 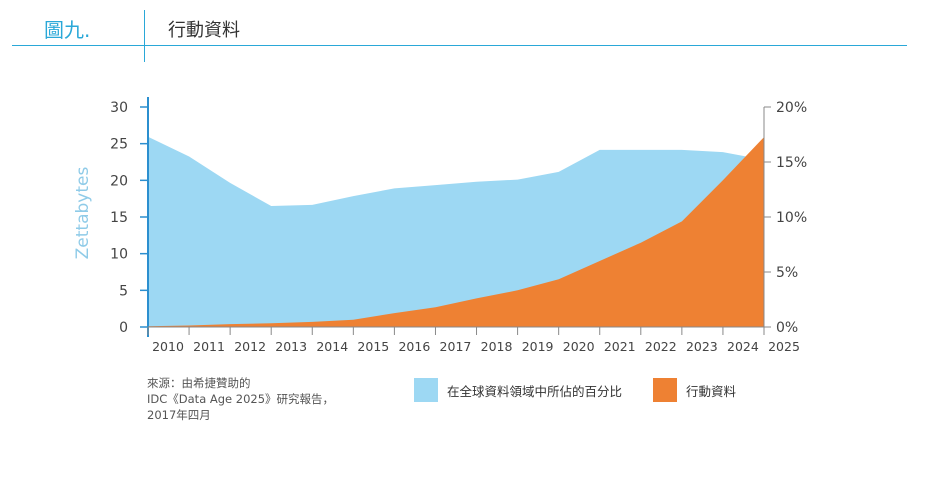 What do you see at coordinates (83, 213) in the screenshot?
I see `y-axis-title: Zettabytes` at bounding box center [83, 213].